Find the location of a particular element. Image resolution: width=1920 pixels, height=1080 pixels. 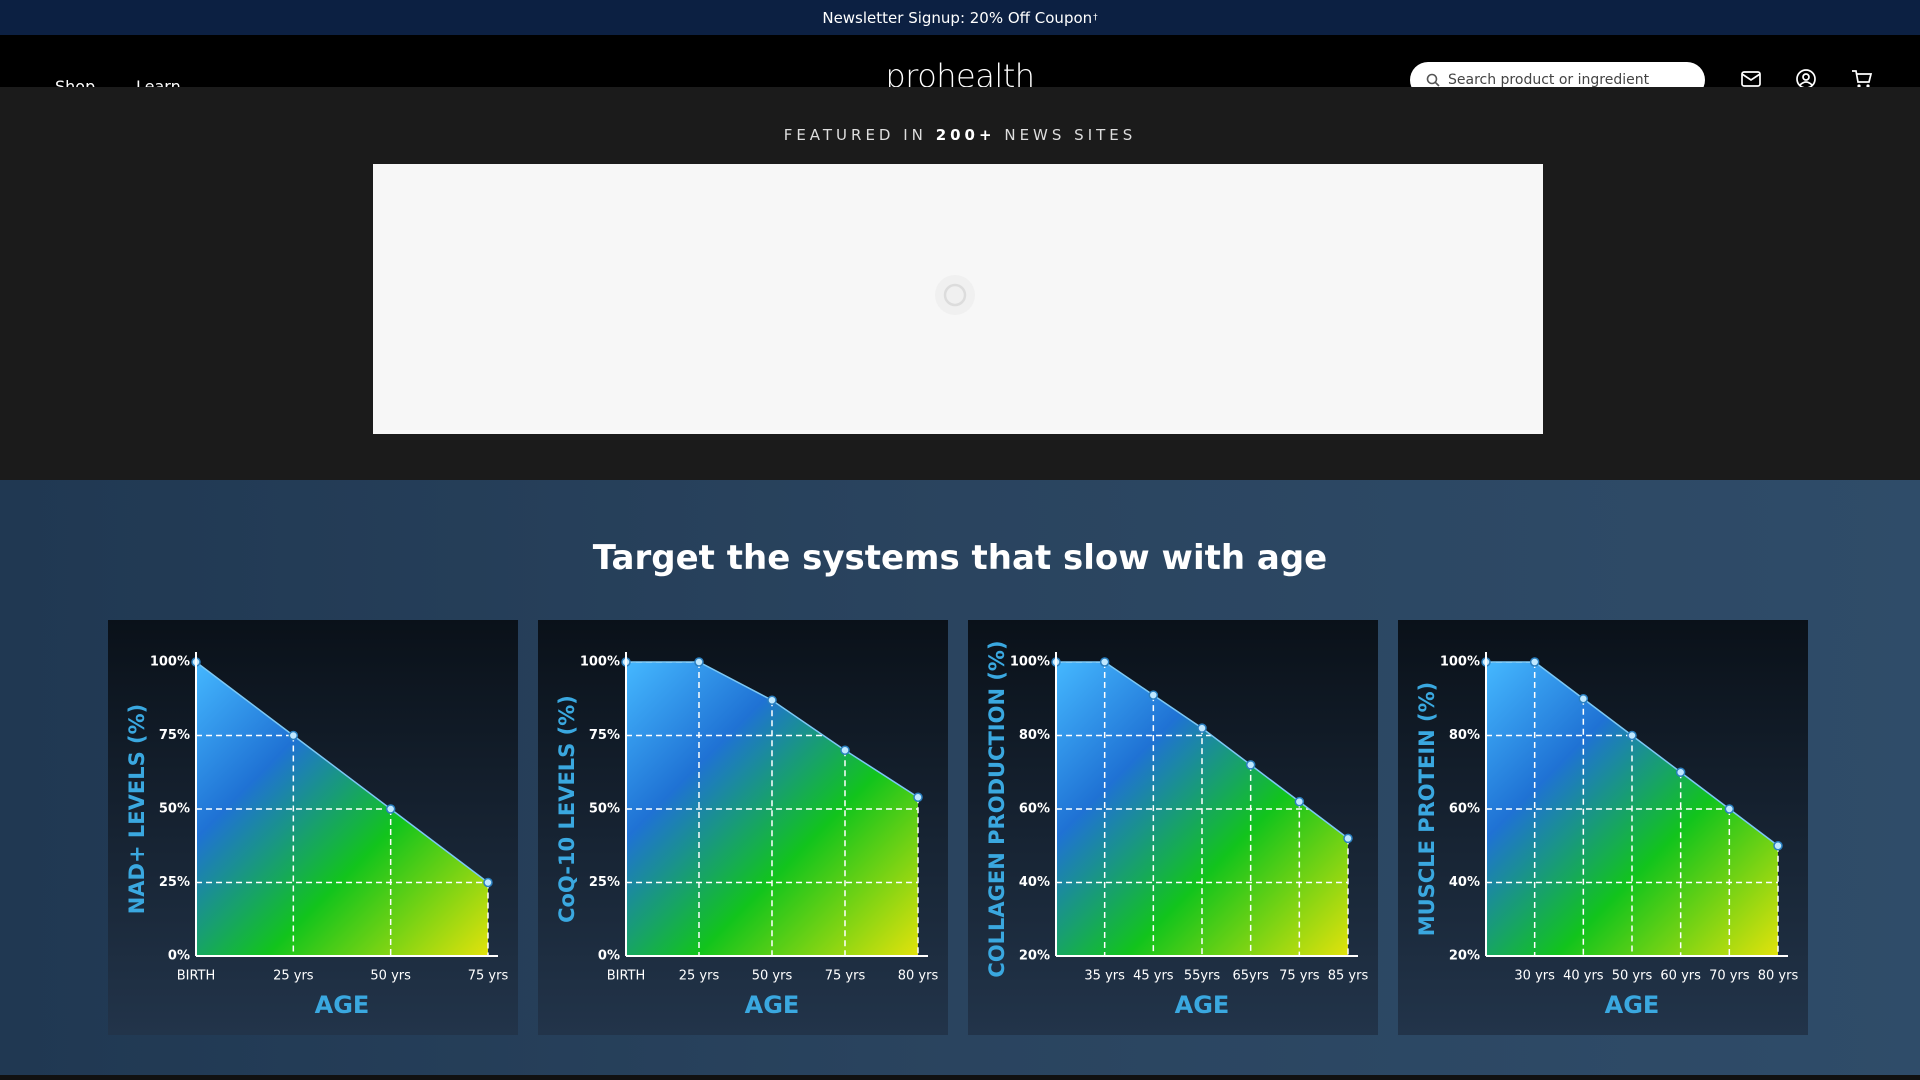

announcement-text: Newsletter Signup: 20% Off Coupon is located at coordinates (957, 17).